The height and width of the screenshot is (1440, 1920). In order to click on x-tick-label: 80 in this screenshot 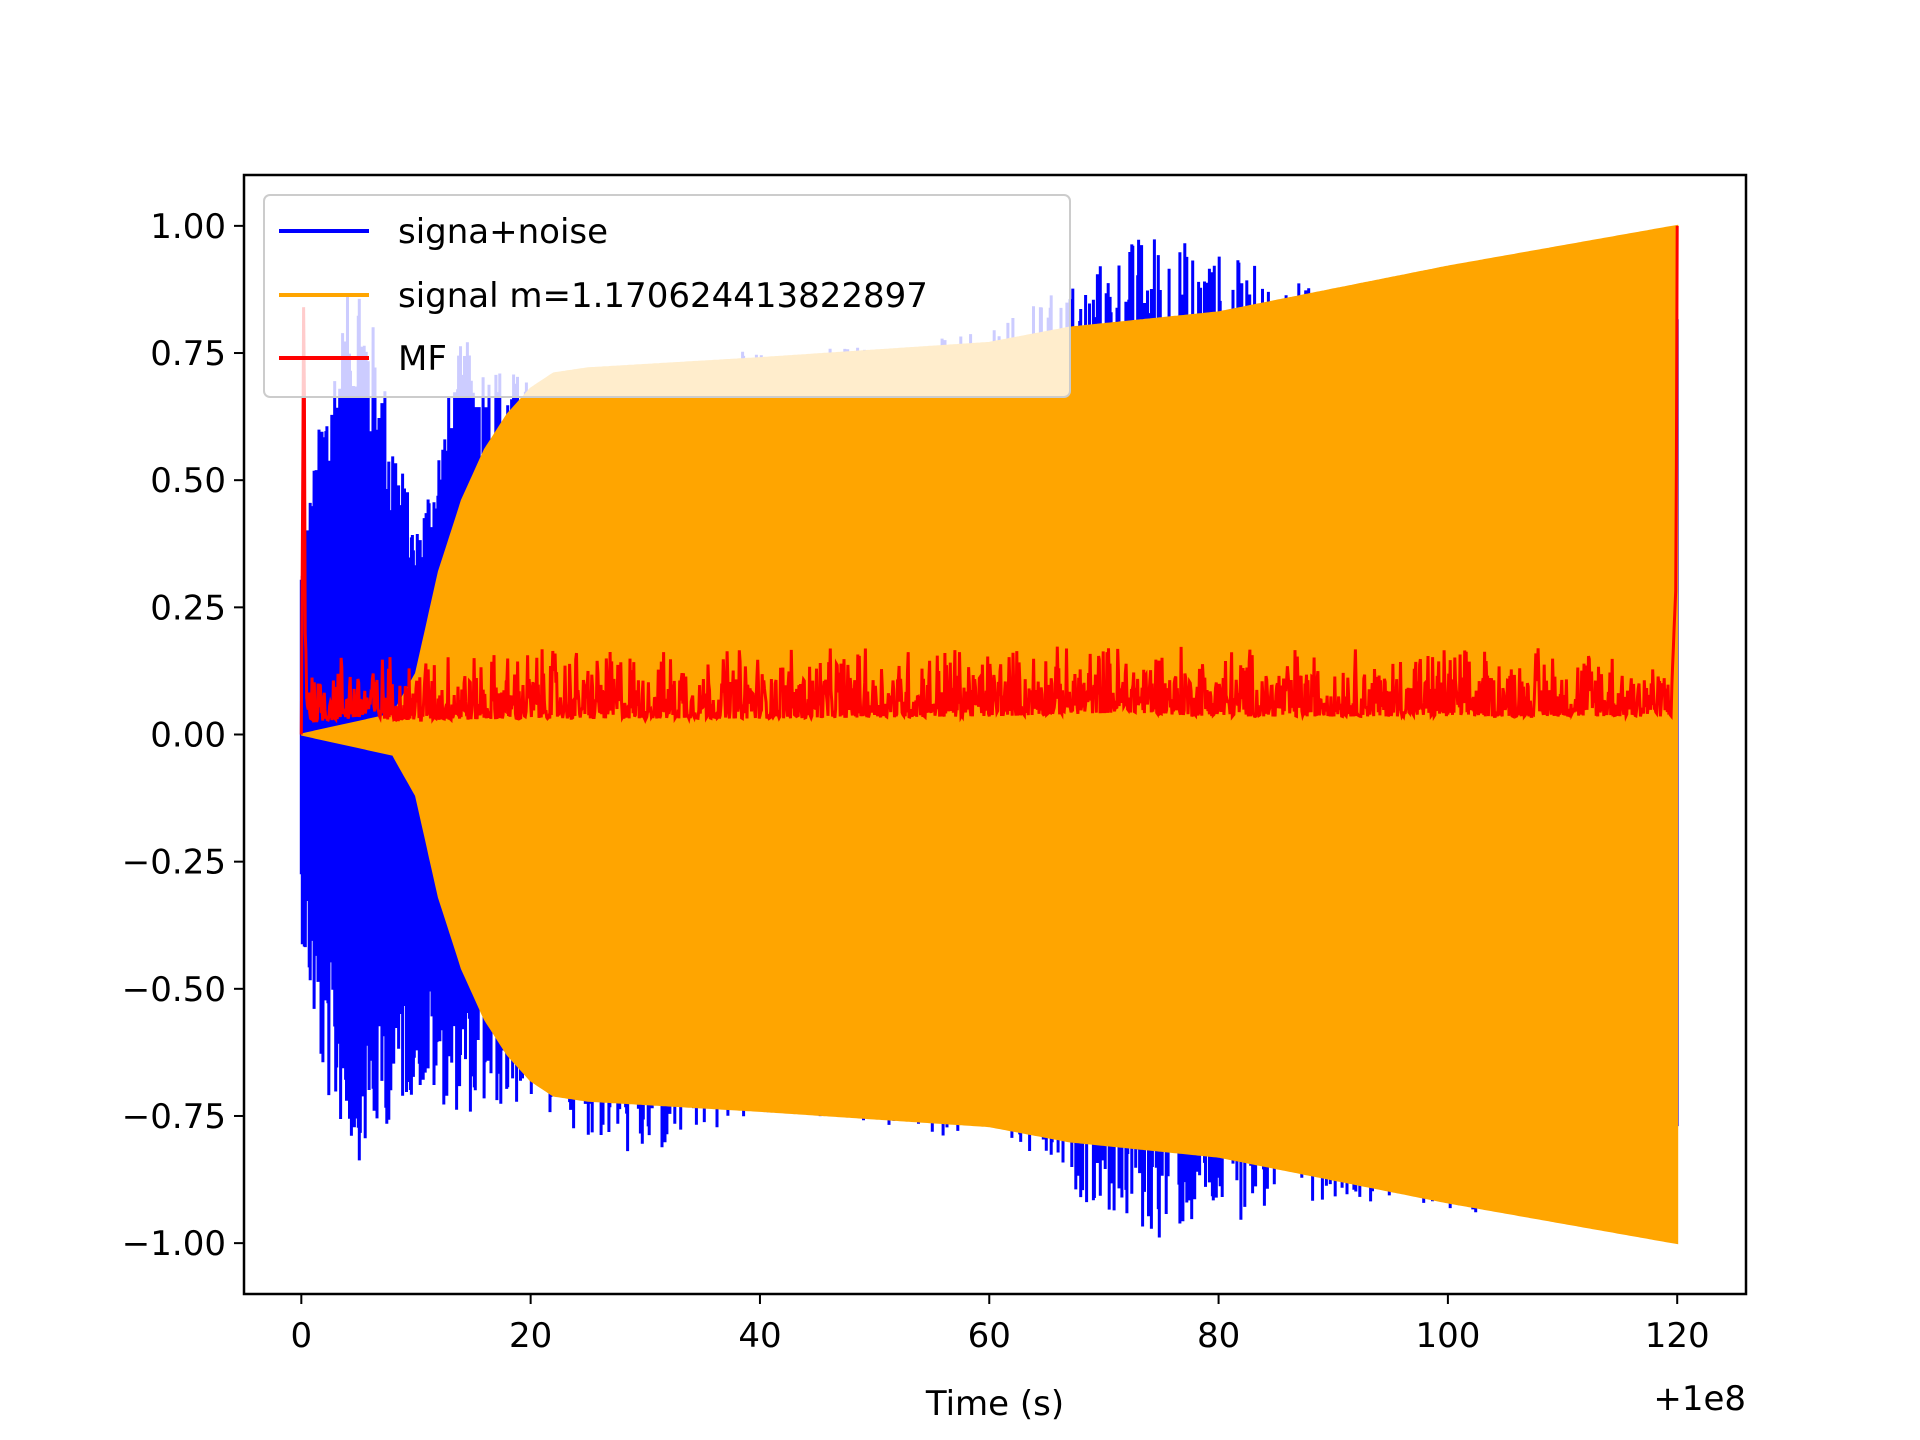, I will do `click(1218, 1336)`.